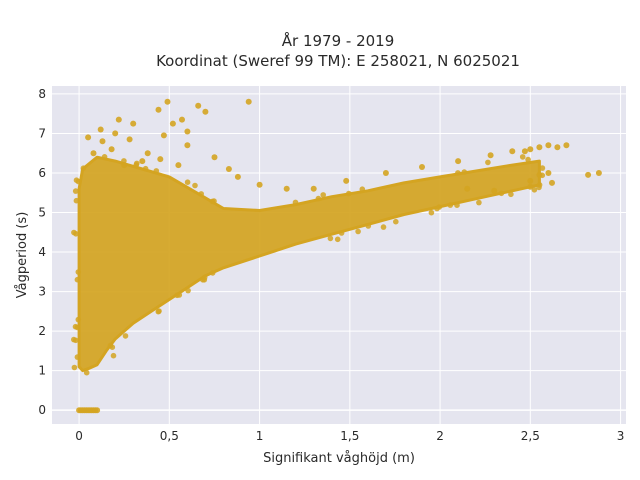 Image resolution: width=640 pixels, height=480 pixels. I want to click on x-axis-label: Signifikant våghöjd (m), so click(339, 458).